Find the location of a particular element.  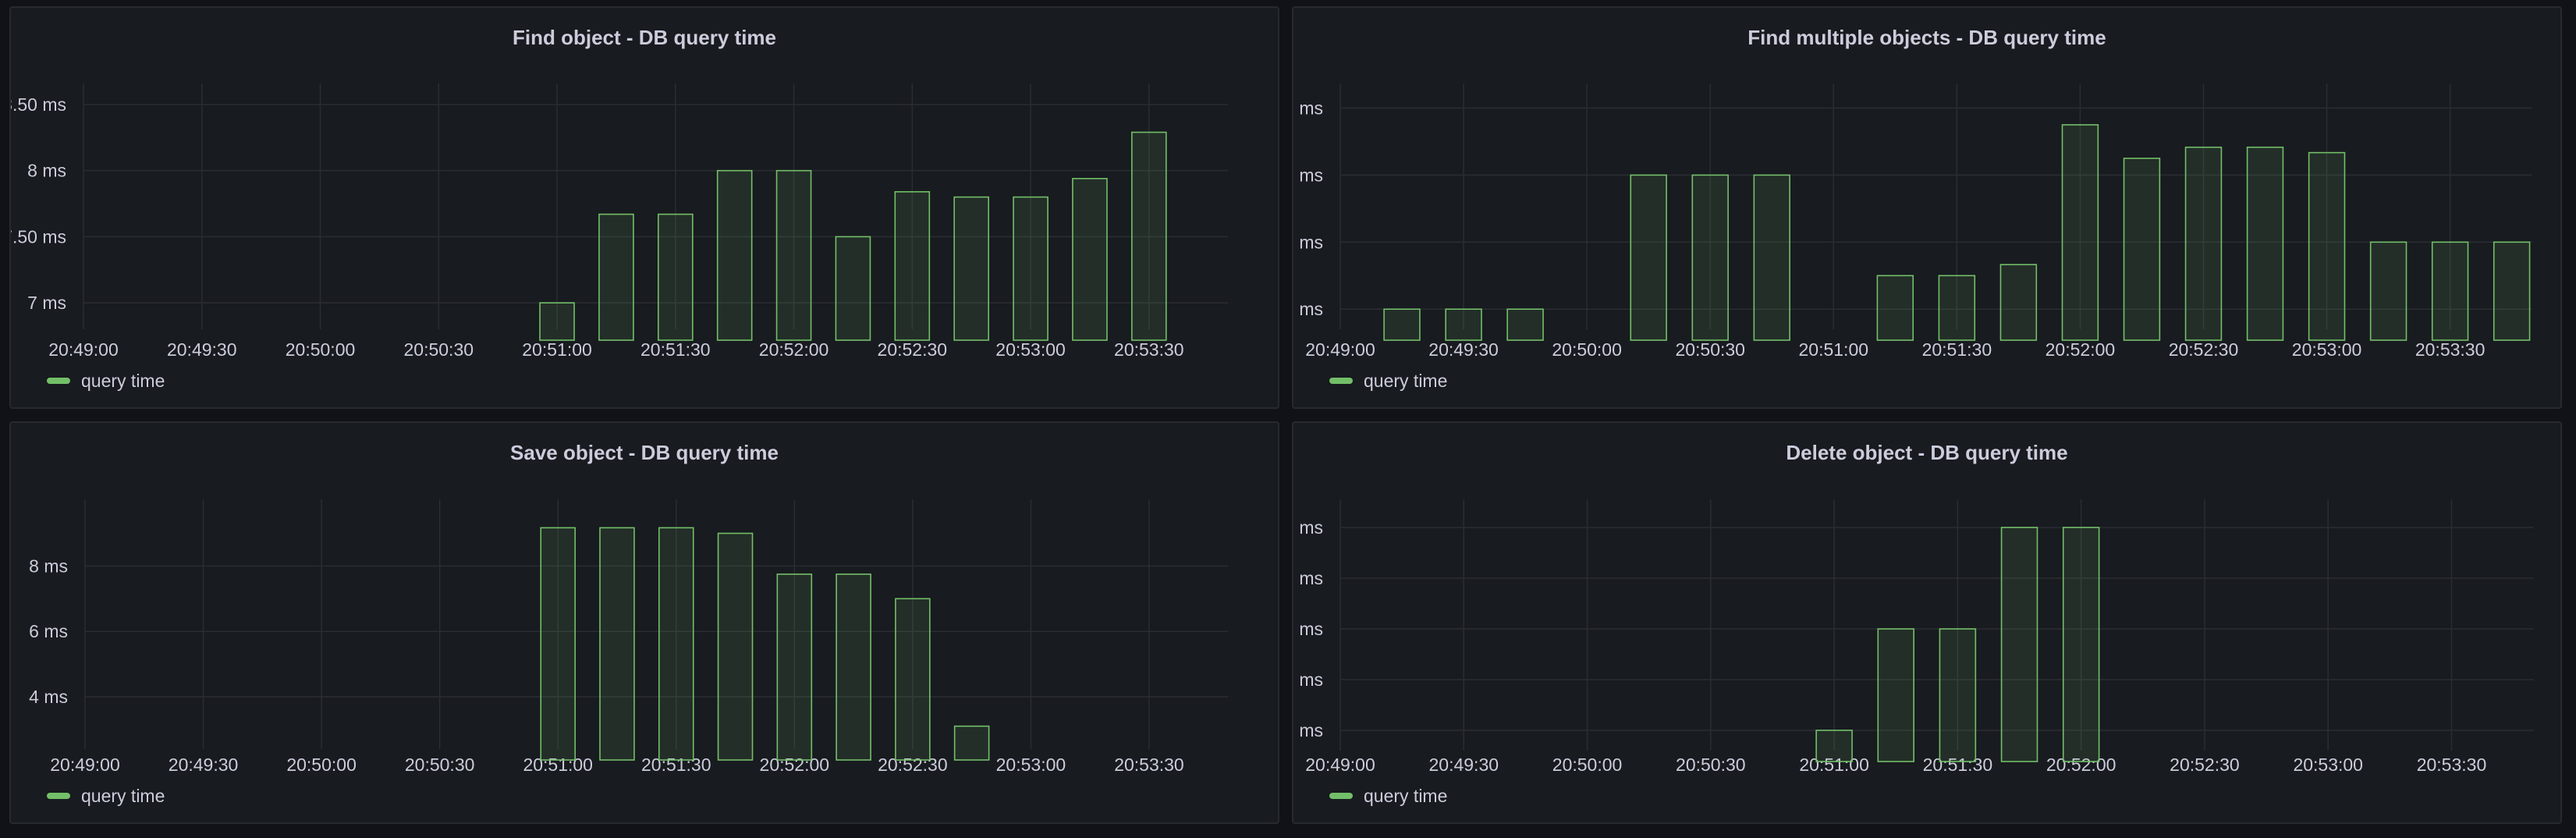

panel-title: Delete object - DB query time is located at coordinates (1927, 453).